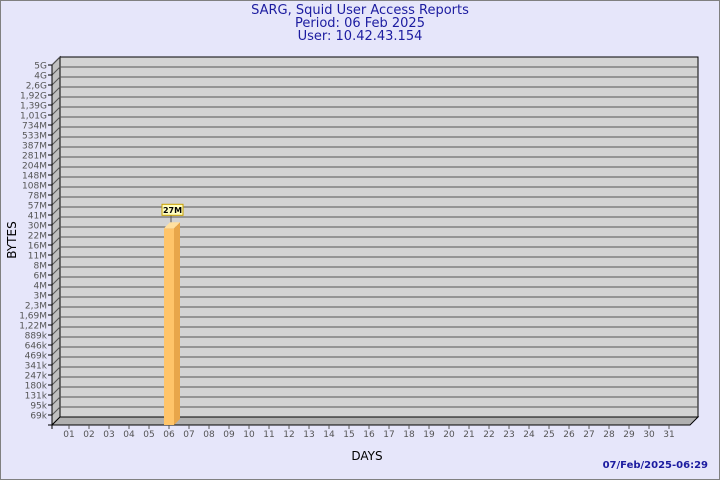 The image size is (720, 480). Describe the element at coordinates (37, 207) in the screenshot. I see `y-tick-label: 57M` at that location.